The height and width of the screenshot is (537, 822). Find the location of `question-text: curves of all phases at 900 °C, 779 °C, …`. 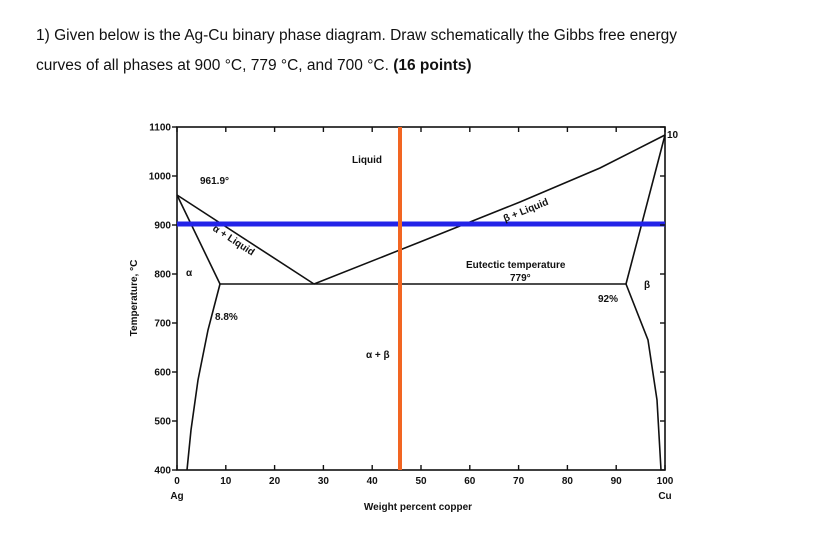

question-text: curves of all phases at 900 °C, 779 °C, … is located at coordinates (212, 65).